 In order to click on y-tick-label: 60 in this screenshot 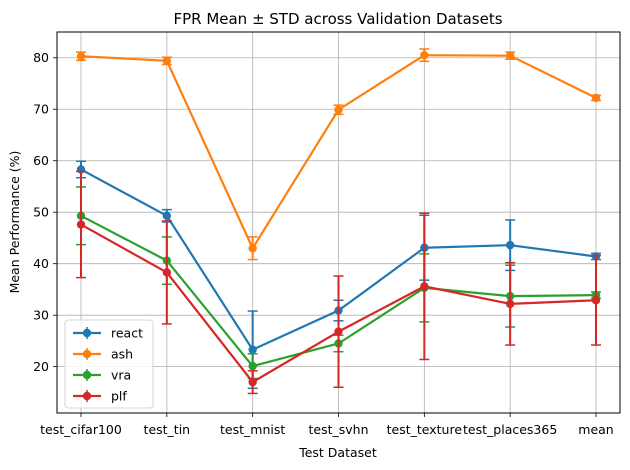, I will do `click(41, 160)`.